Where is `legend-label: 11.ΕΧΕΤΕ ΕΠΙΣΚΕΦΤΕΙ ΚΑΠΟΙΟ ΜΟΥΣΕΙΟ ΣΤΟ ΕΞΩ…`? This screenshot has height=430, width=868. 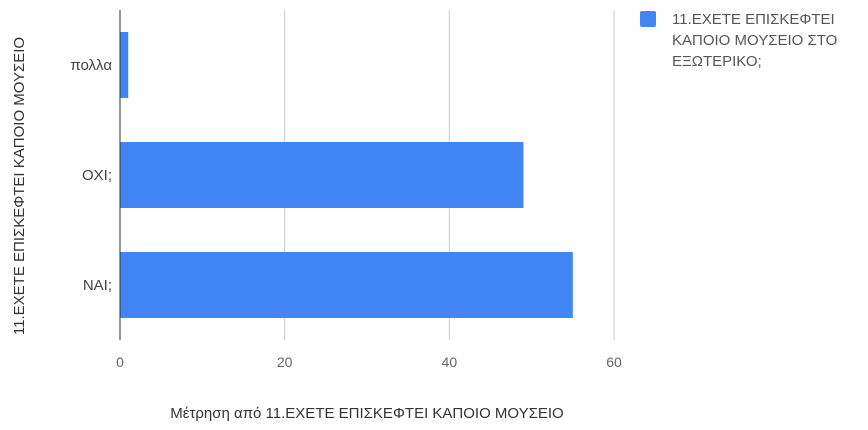
legend-label: 11.ΕΧΕΤΕ ΕΠΙΣΚΕΦΤΕΙ ΚΑΠΟΙΟ ΜΟΥΣΕΙΟ ΣΤΟ ΕΞΩ… is located at coordinates (754, 40).